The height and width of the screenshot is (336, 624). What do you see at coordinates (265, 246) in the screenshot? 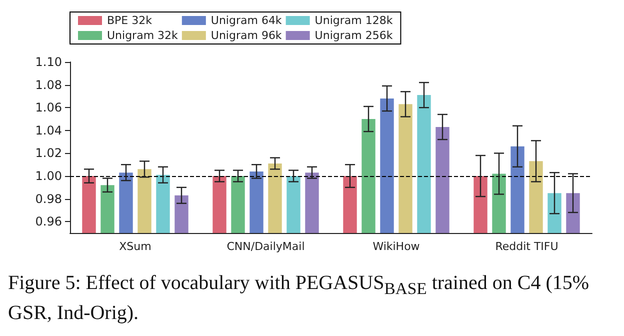
I see `x-tick-label: CNN/DailyMail` at bounding box center [265, 246].